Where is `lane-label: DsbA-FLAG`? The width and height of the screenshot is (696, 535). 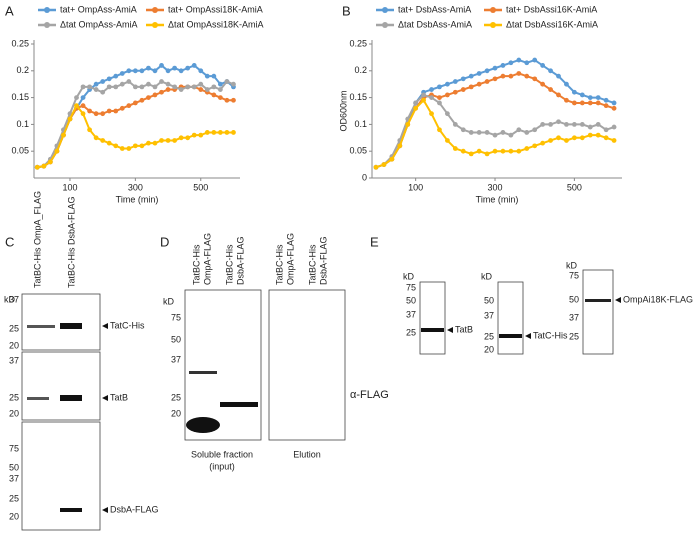 lane-label: DsbA-FLAG is located at coordinates (323, 260).